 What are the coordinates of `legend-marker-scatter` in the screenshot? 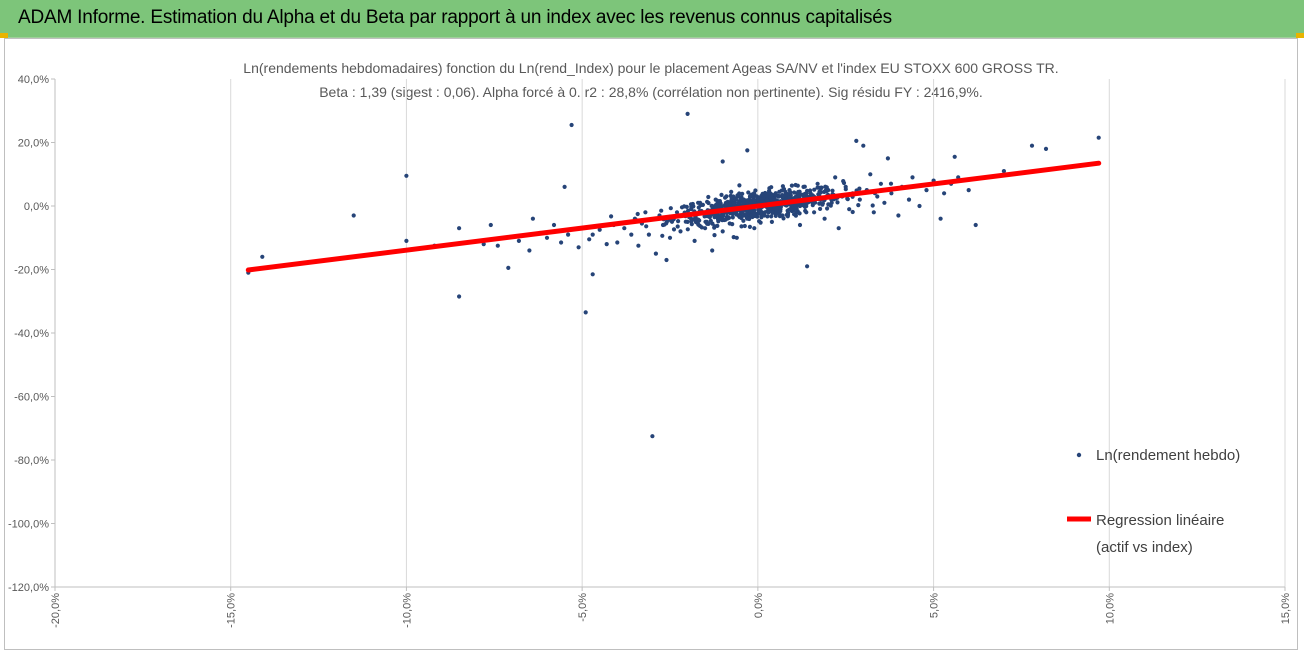 It's located at (1079, 455).